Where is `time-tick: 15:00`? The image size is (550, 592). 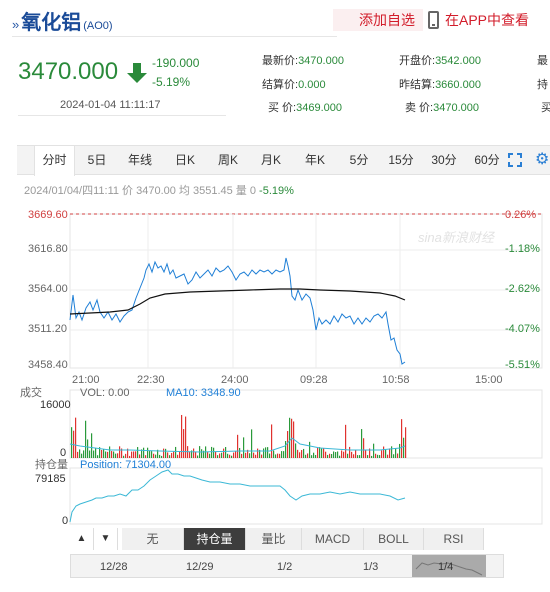
time-tick: 15:00 is located at coordinates (489, 380).